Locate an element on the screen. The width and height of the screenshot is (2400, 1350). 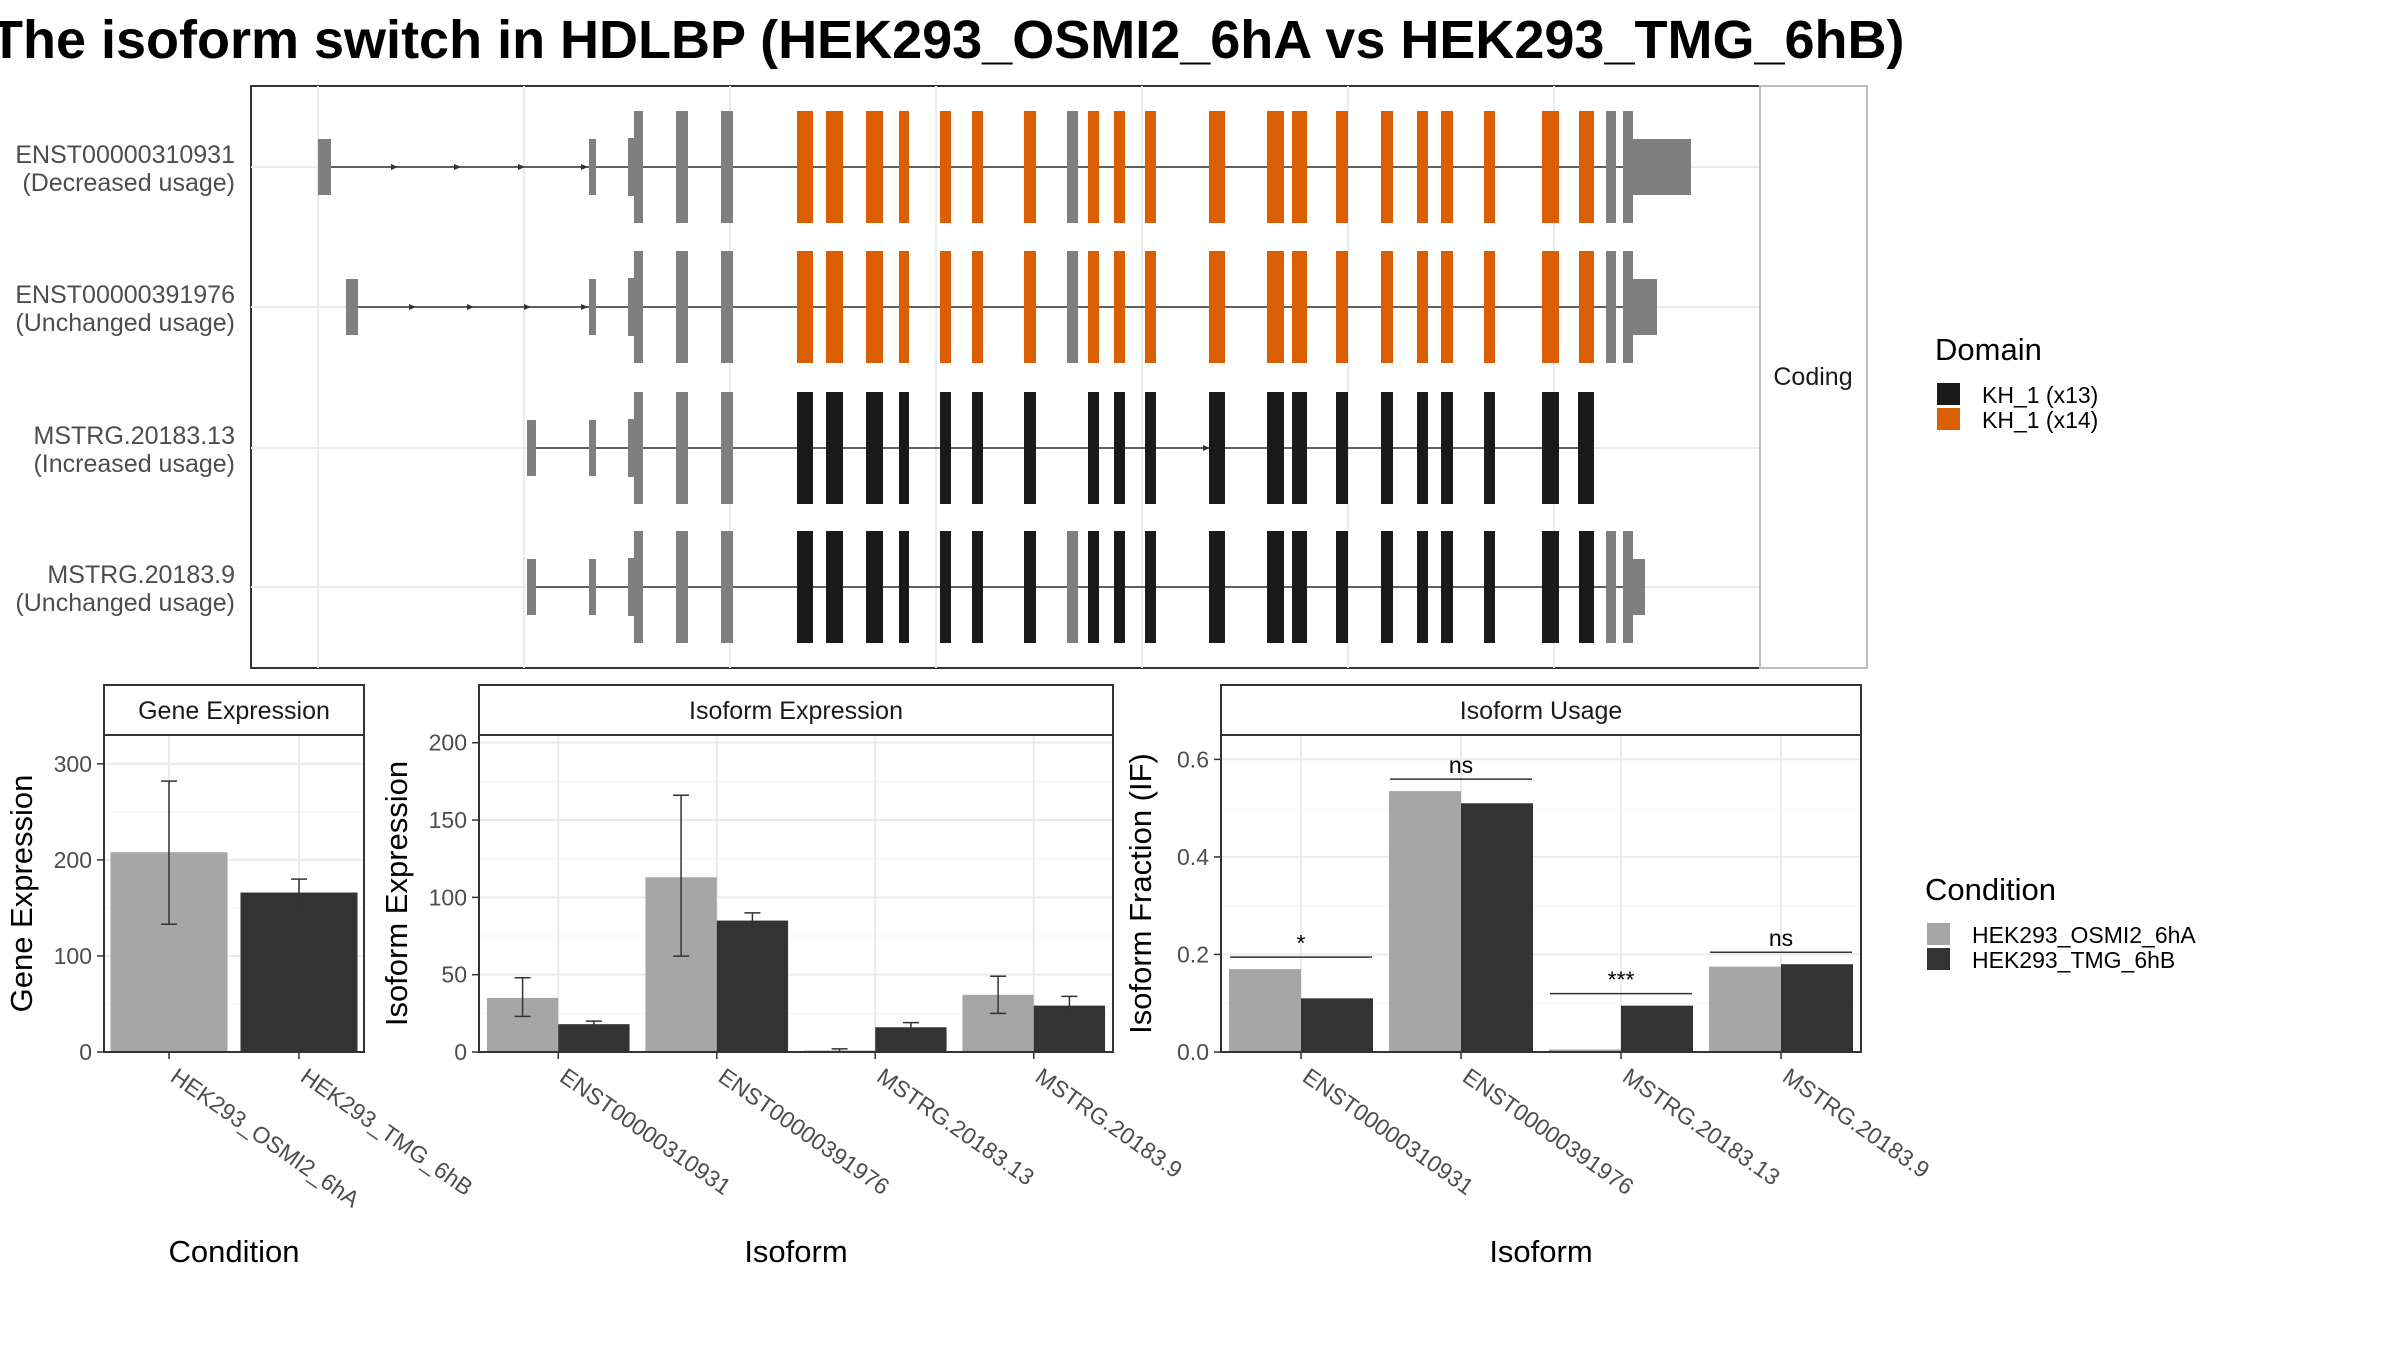
y-tick-label: 100 is located at coordinates (73, 956).